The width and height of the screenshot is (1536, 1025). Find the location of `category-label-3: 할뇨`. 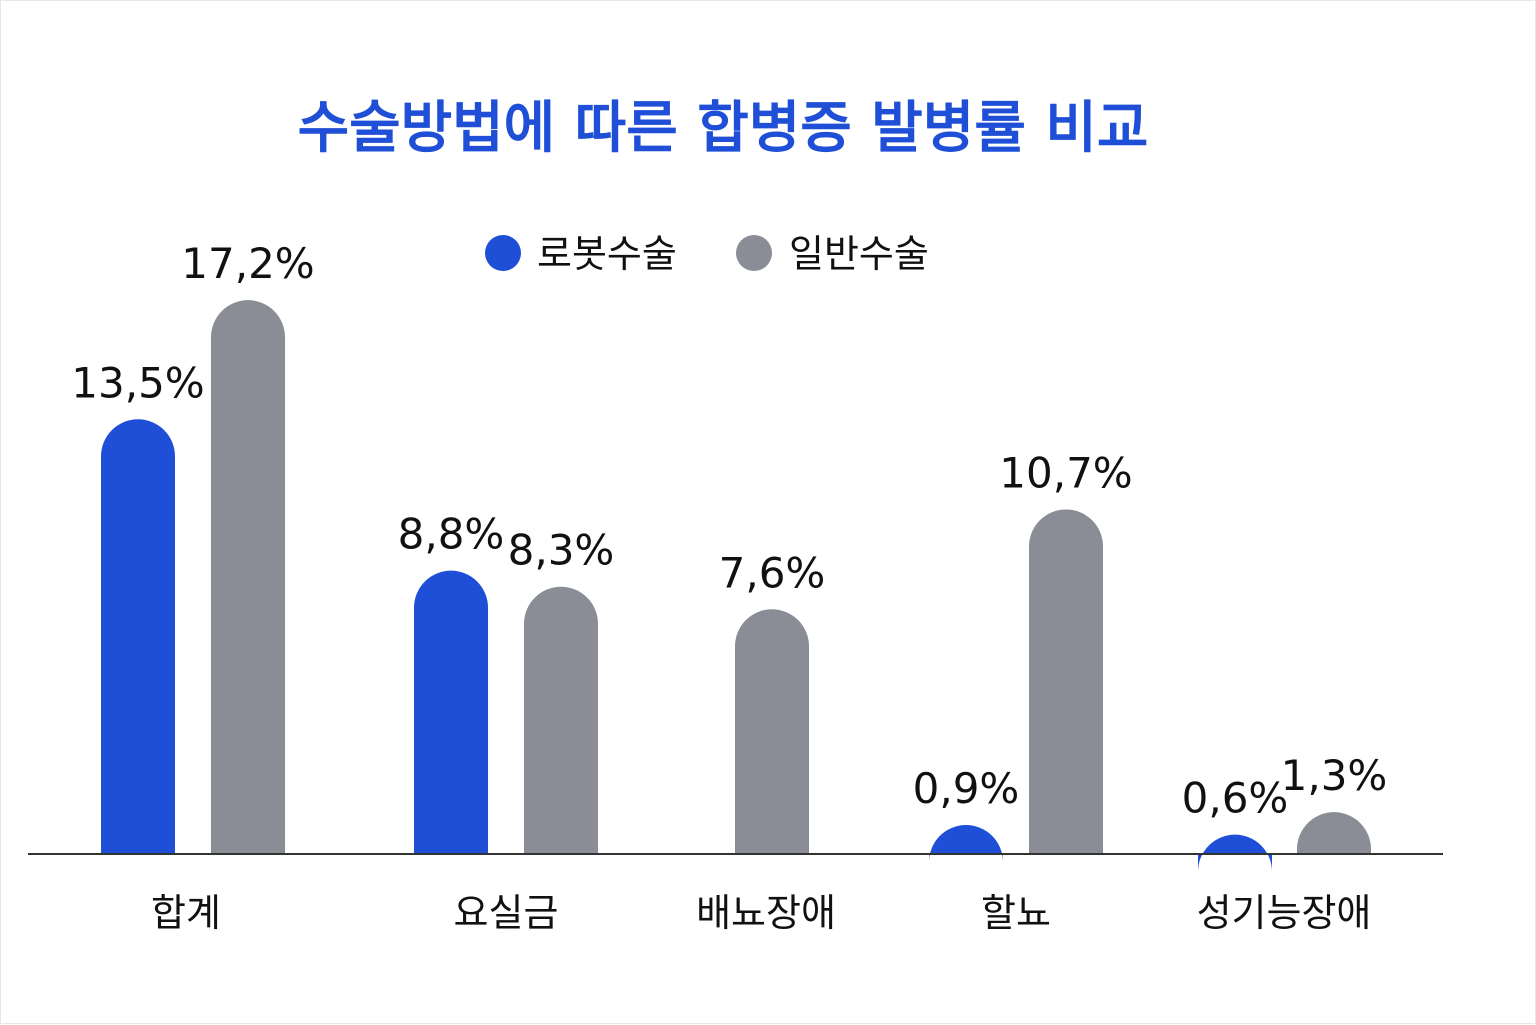

category-label-3: 할뇨 is located at coordinates (1016, 913).